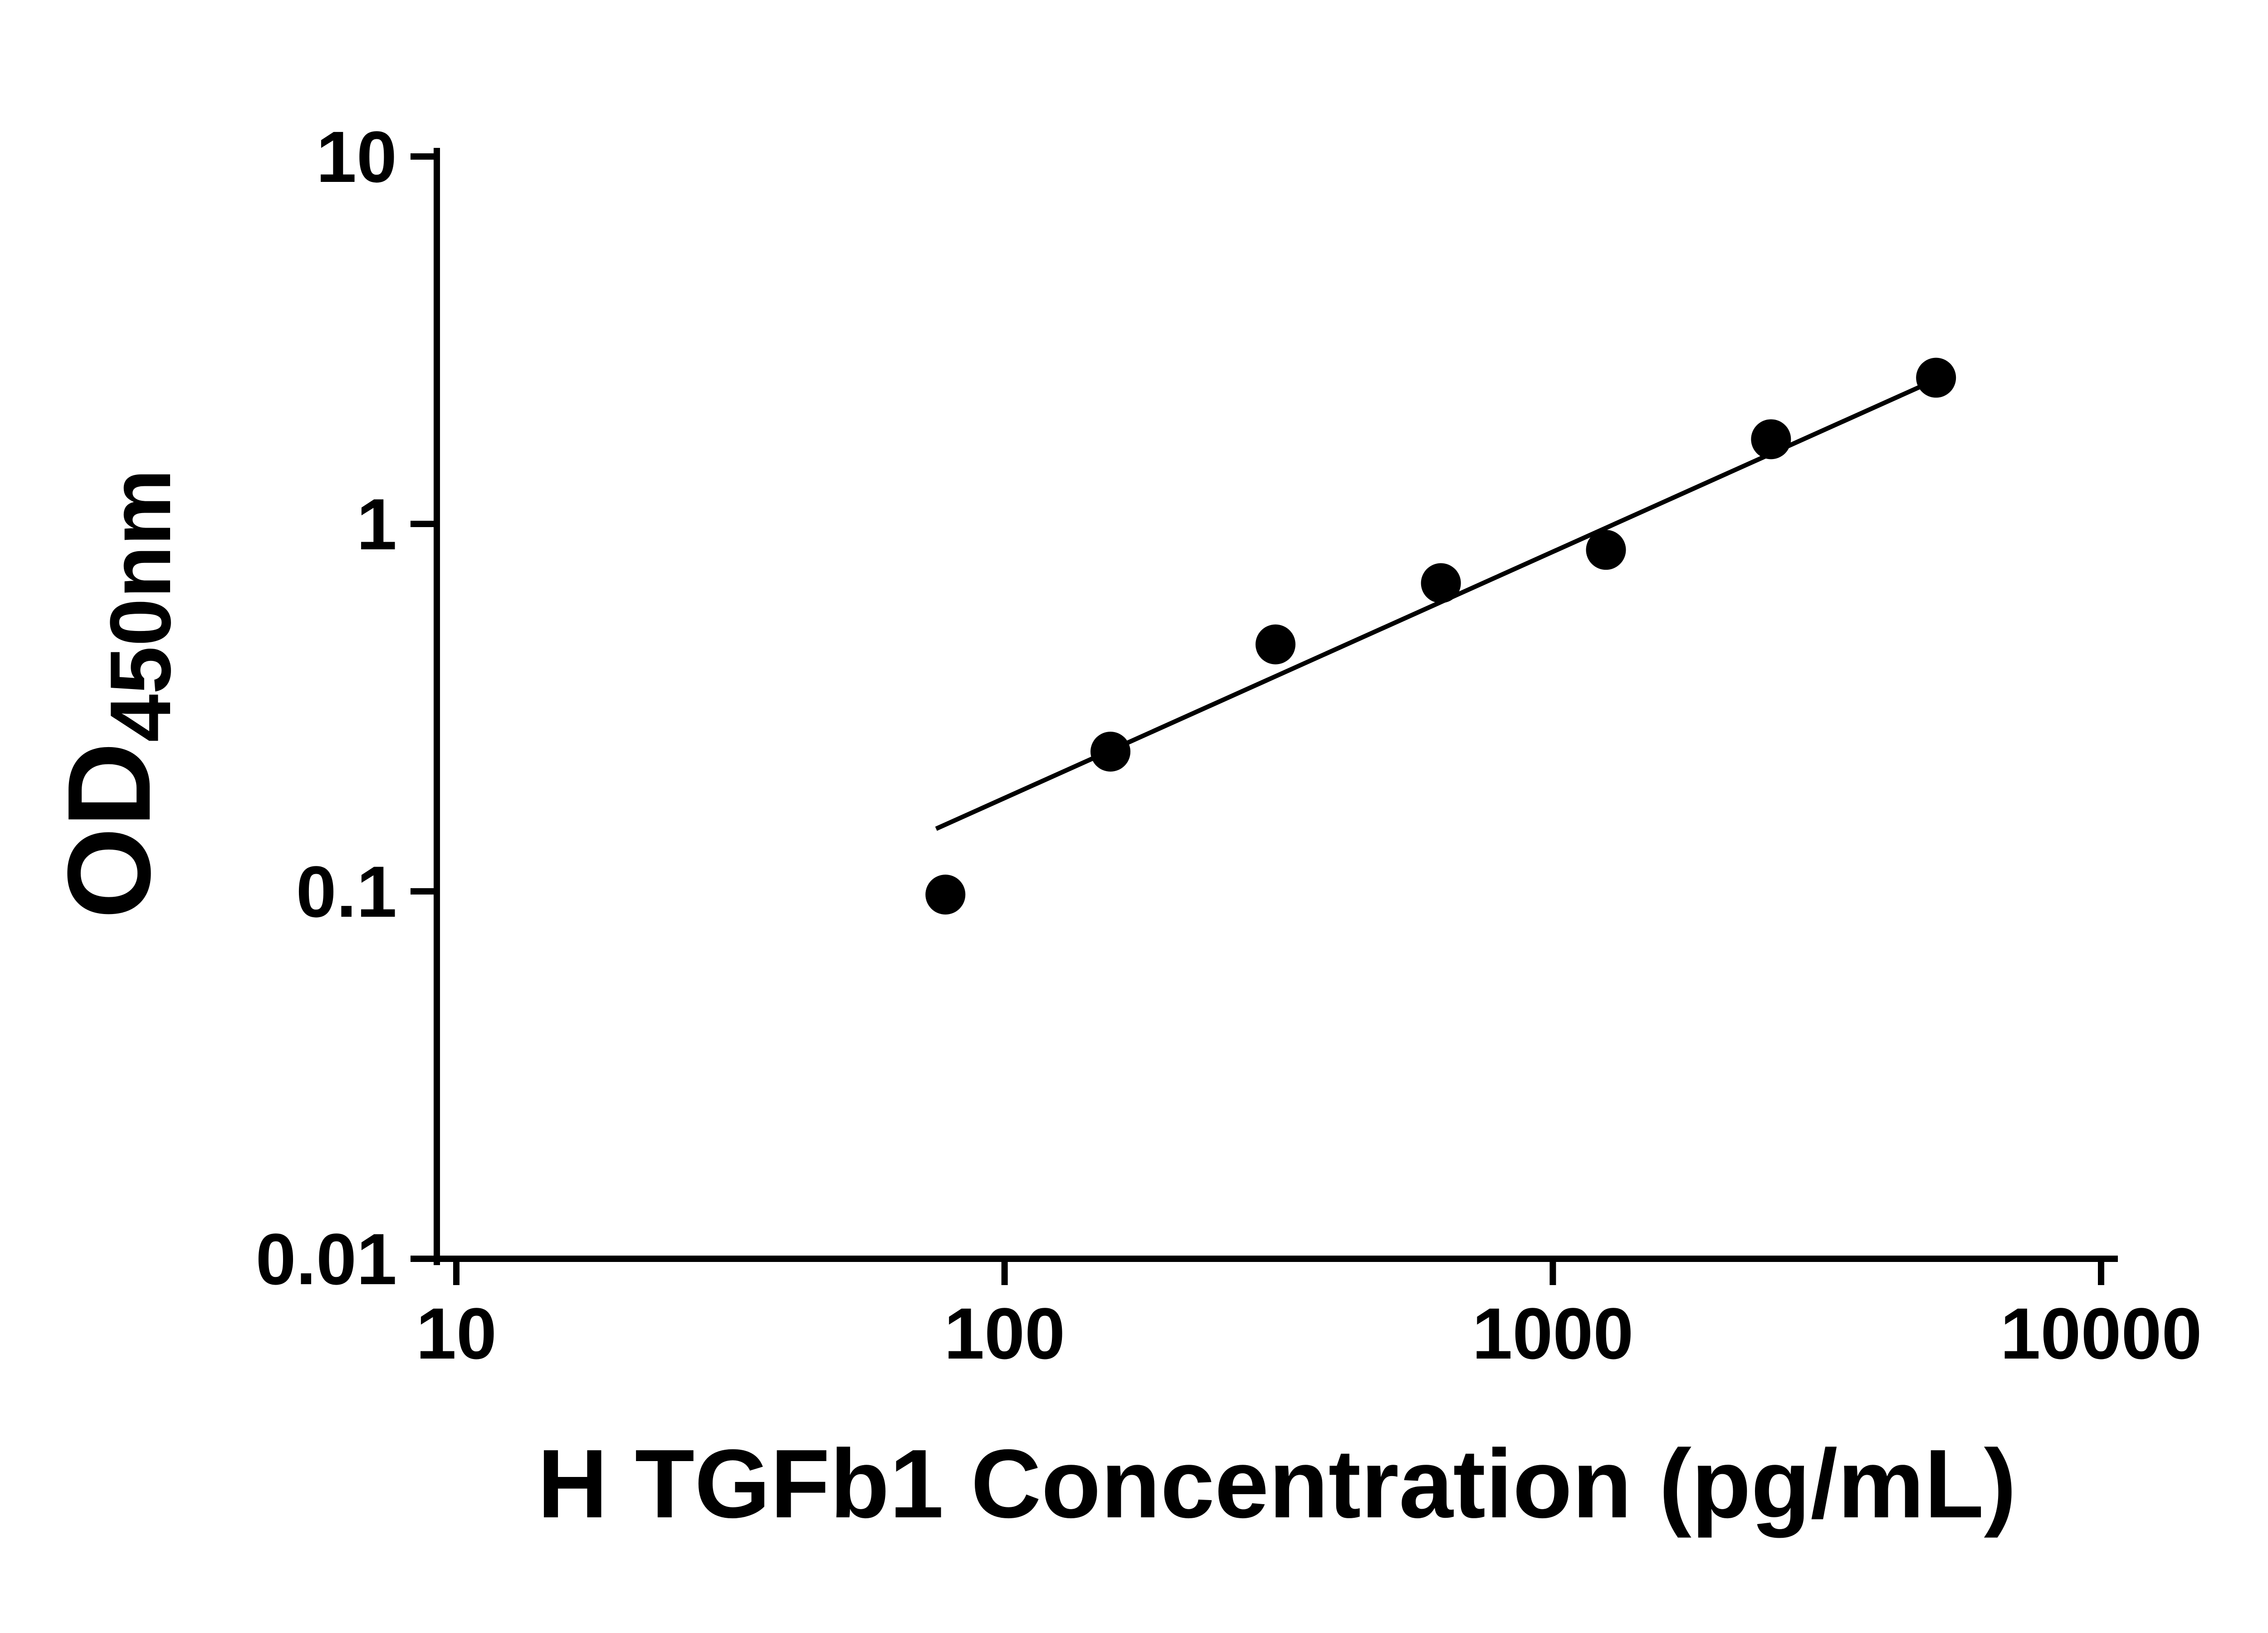  What do you see at coordinates (1278, 1483) in the screenshot?
I see `x-axis-title: H TGFb1 Concentration (pg/mL)` at bounding box center [1278, 1483].